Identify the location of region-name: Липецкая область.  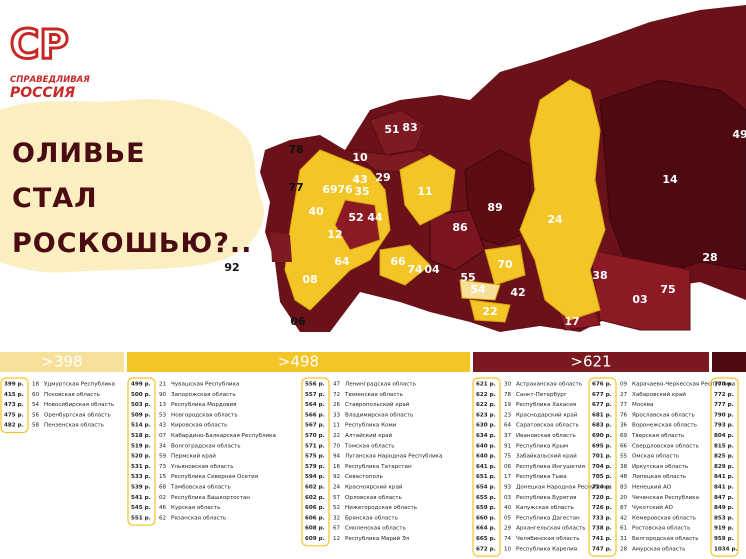
(659, 477).